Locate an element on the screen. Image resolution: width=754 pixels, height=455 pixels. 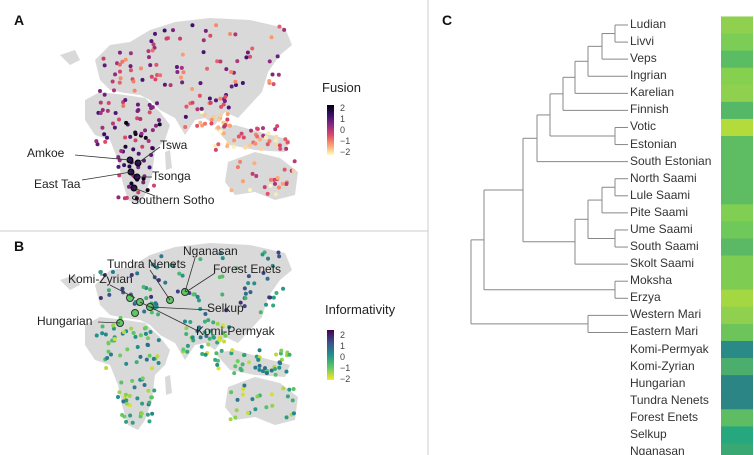
leaf-label: North Saami is located at coordinates (663, 177).